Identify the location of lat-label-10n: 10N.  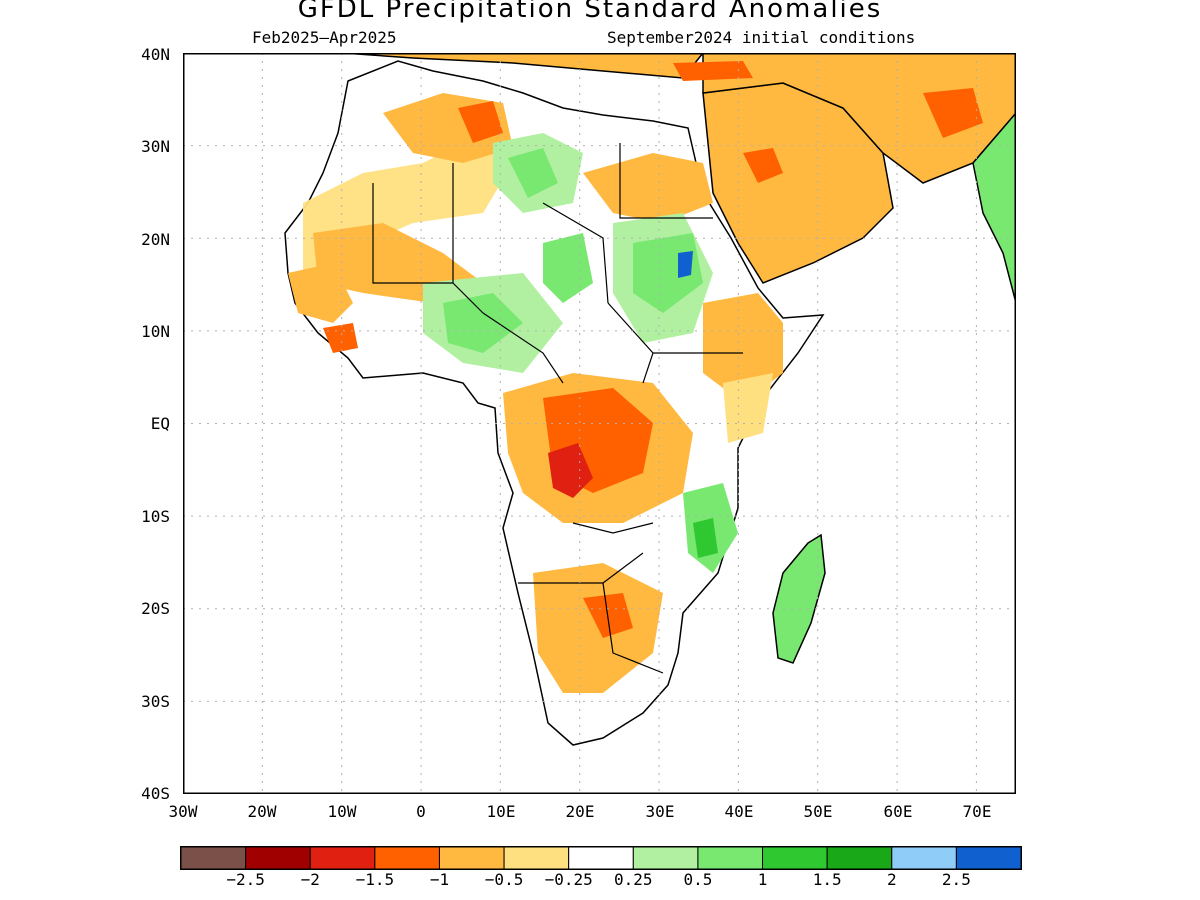
(155, 331).